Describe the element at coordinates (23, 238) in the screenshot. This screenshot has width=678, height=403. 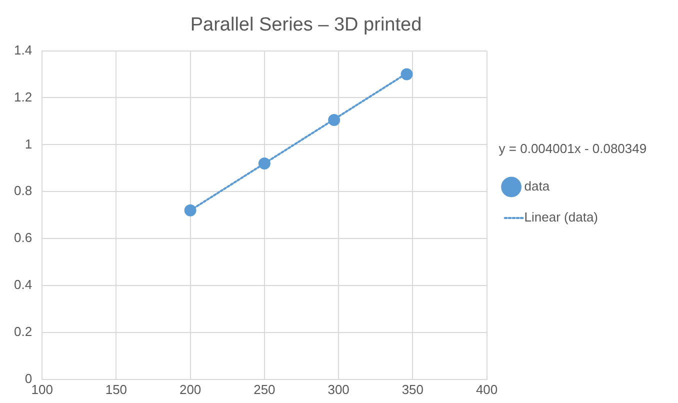
I see `y-tick-label: 0.6` at that location.